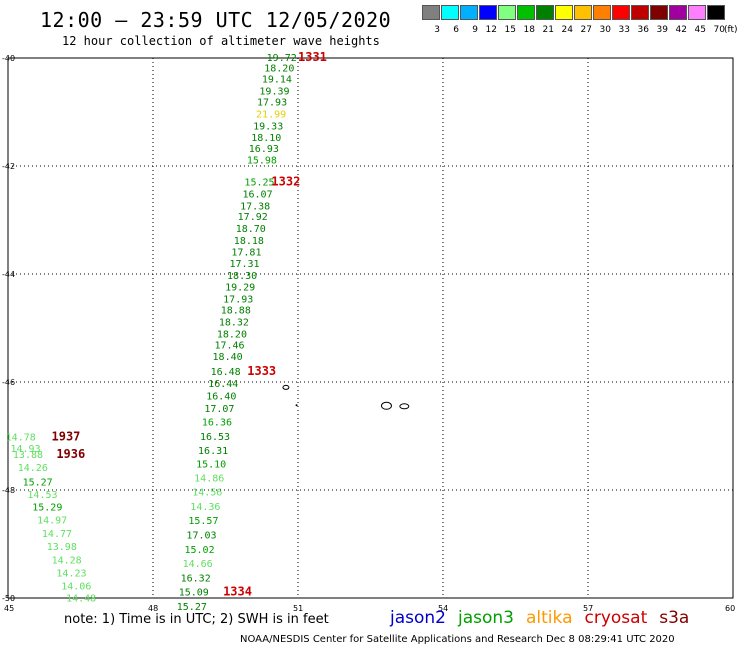  What do you see at coordinates (475, 30) in the screenshot?
I see `scale-label-9: 9` at bounding box center [475, 30].